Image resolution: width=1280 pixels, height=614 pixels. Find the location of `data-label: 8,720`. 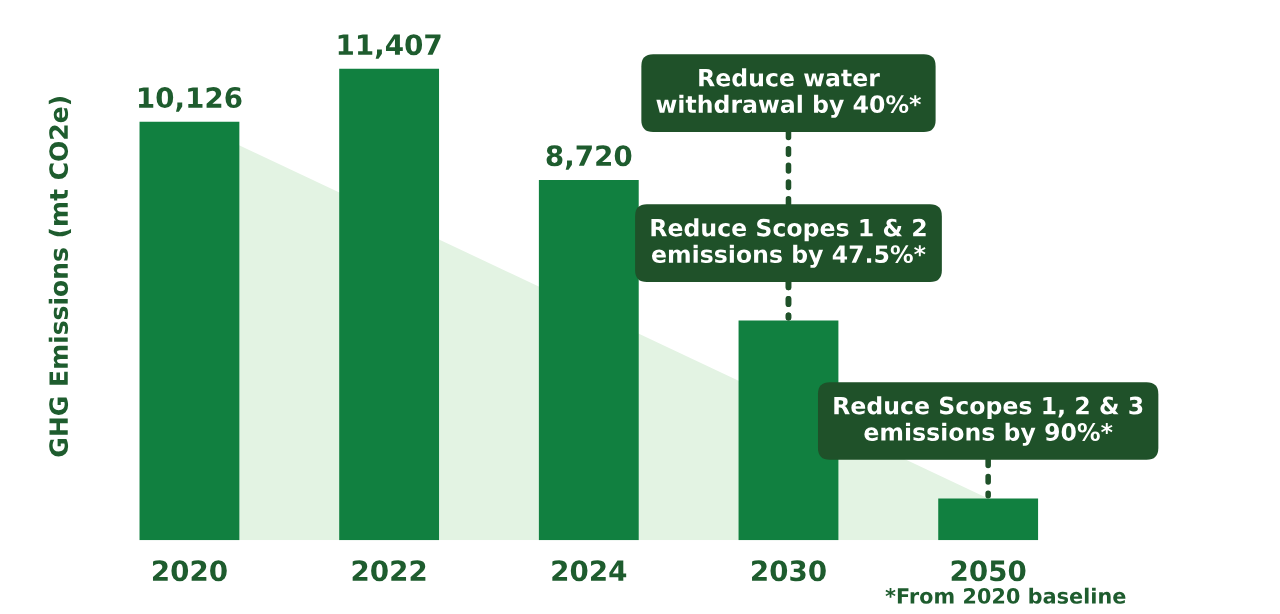

data-label: 8,720 is located at coordinates (589, 157).